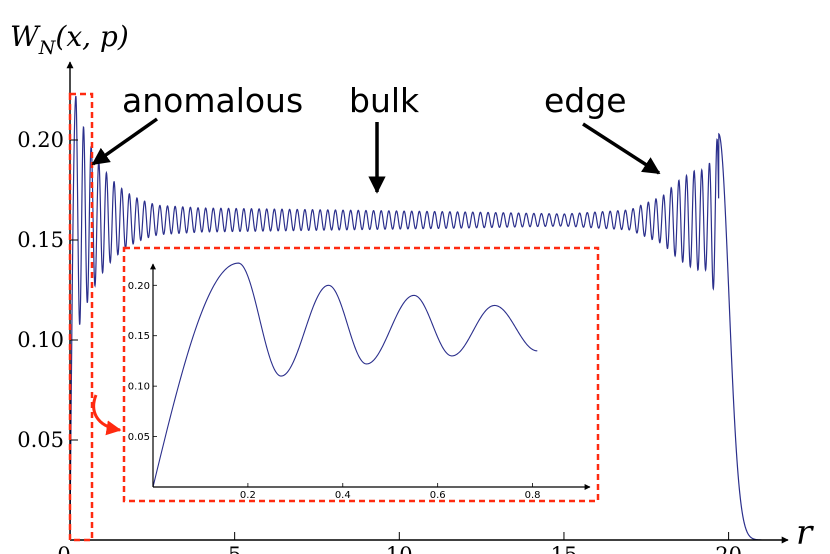  I want to click on x-axis-label: r, so click(805, 533).